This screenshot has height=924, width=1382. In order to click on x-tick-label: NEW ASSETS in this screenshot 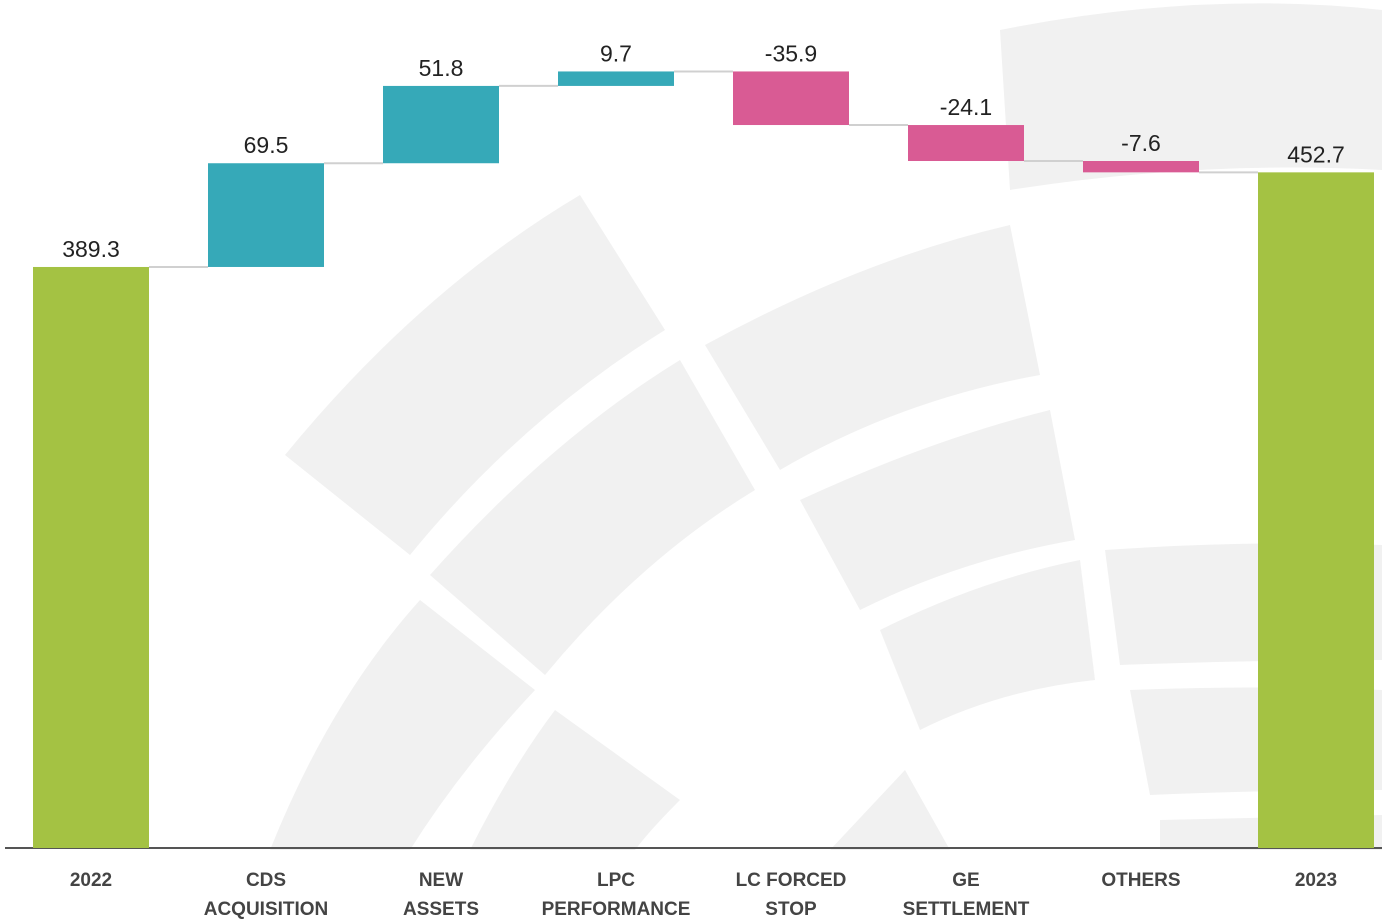, I will do `click(441, 895)`.